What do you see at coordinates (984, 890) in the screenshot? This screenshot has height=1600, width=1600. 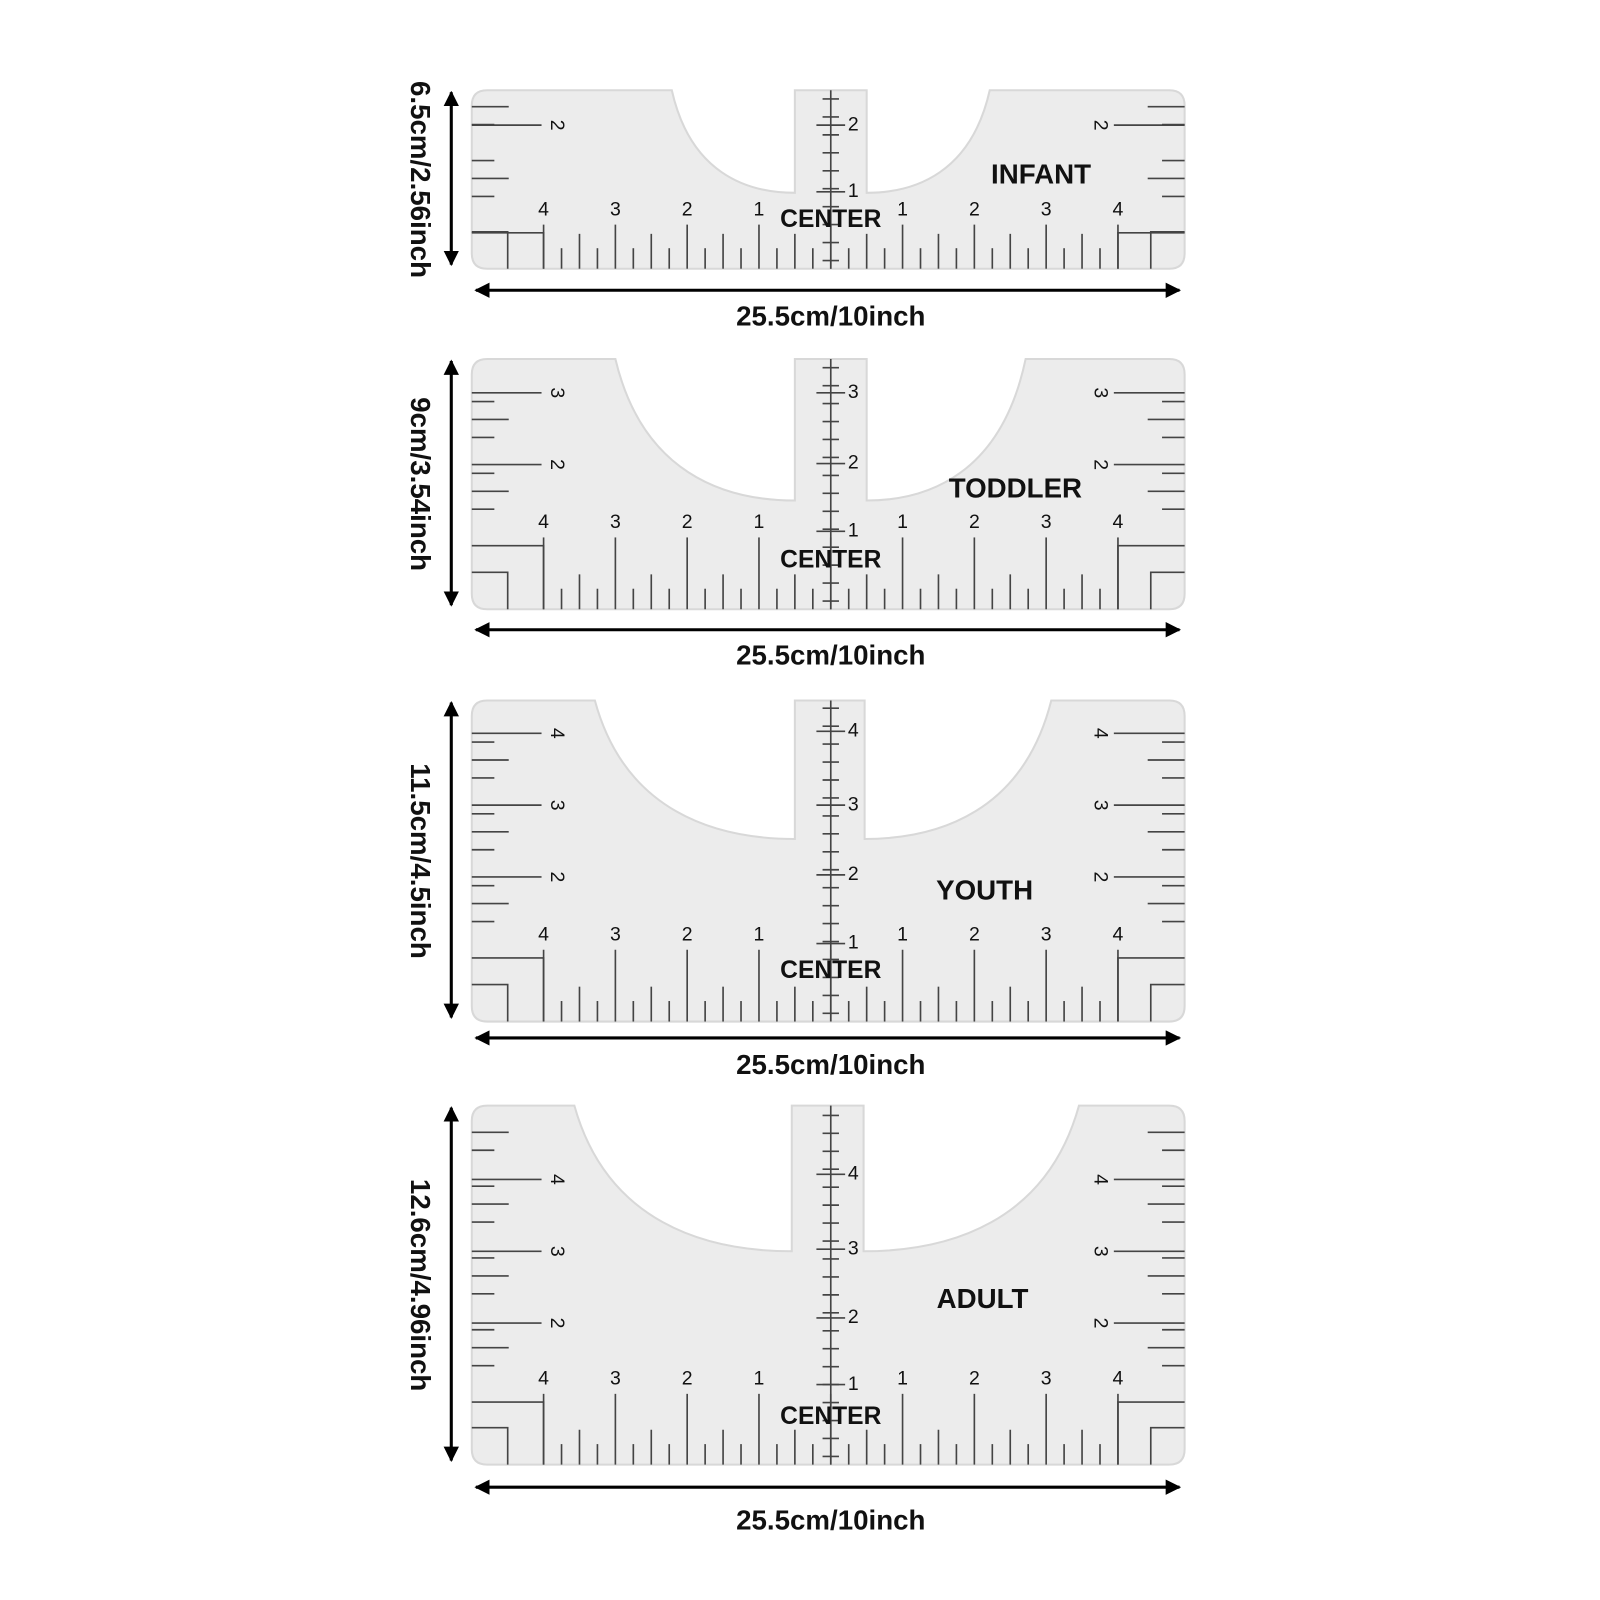 I see `size-name: YOUTH` at bounding box center [984, 890].